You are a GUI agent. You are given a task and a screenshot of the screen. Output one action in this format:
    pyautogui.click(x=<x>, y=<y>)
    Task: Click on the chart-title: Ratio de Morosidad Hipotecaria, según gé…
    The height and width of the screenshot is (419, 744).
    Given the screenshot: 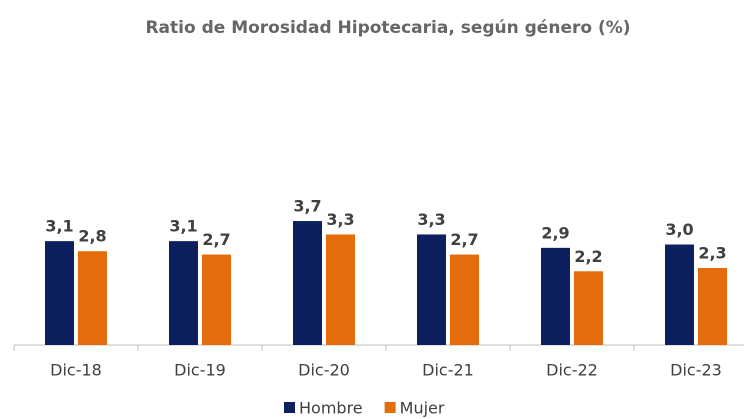 What is the action you would take?
    pyautogui.click(x=387, y=28)
    